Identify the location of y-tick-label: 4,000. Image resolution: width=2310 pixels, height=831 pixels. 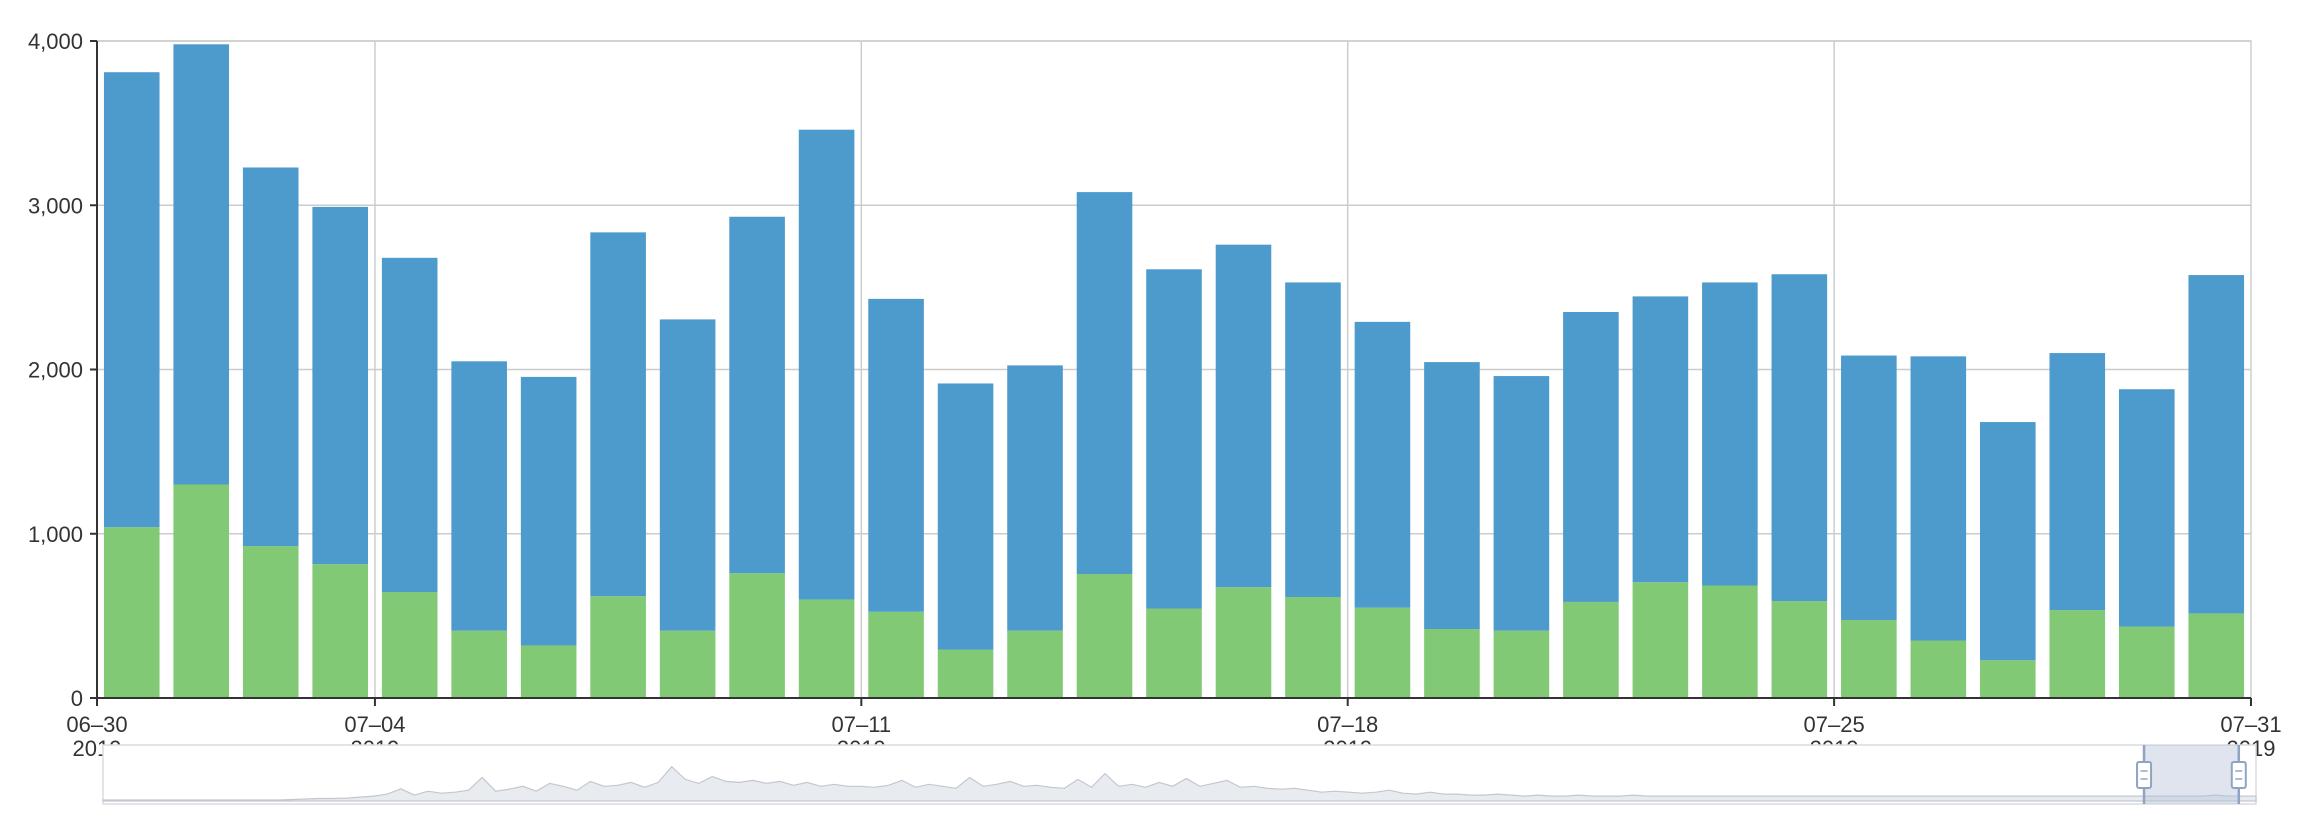
(55, 41).